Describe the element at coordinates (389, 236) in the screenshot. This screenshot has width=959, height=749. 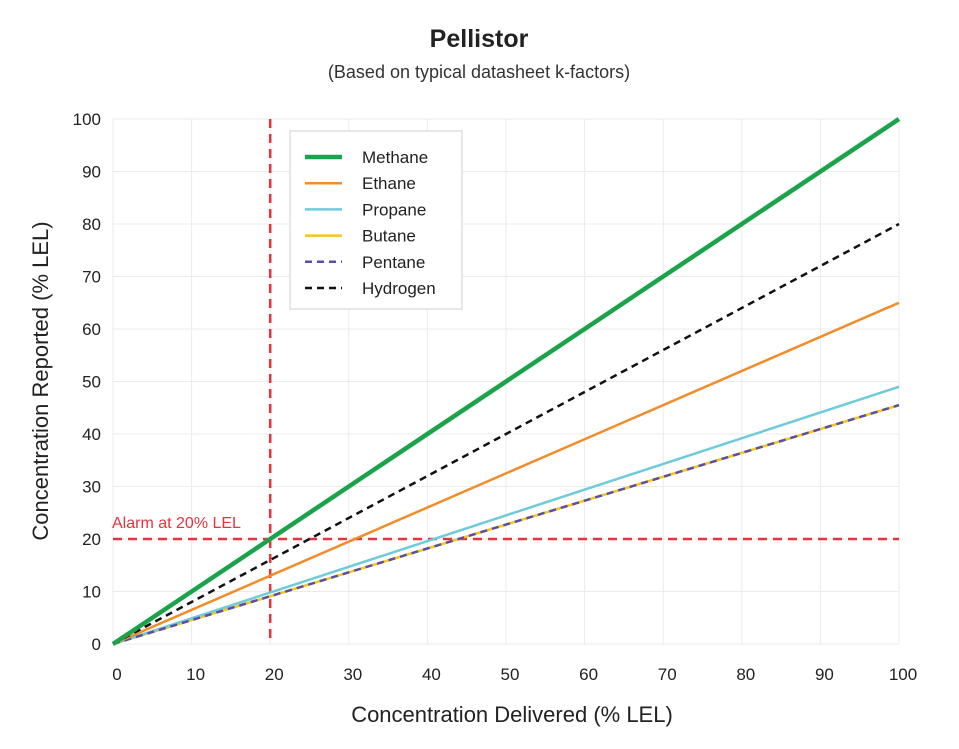
I see `legend-label-butane: Butane` at that location.